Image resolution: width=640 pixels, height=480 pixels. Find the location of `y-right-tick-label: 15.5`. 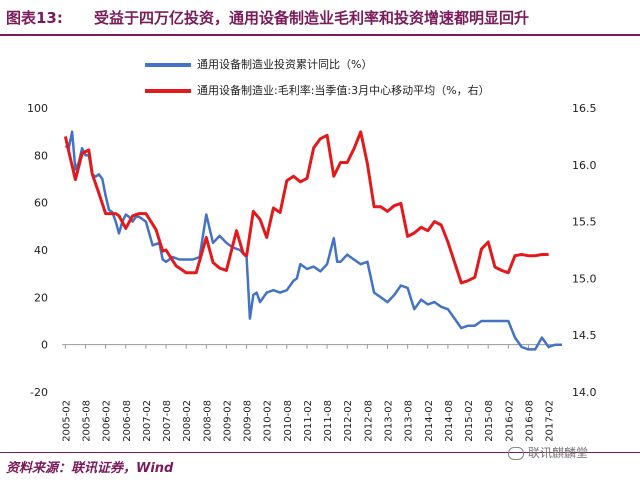

y-right-tick-label: 15.5 is located at coordinates (584, 222).